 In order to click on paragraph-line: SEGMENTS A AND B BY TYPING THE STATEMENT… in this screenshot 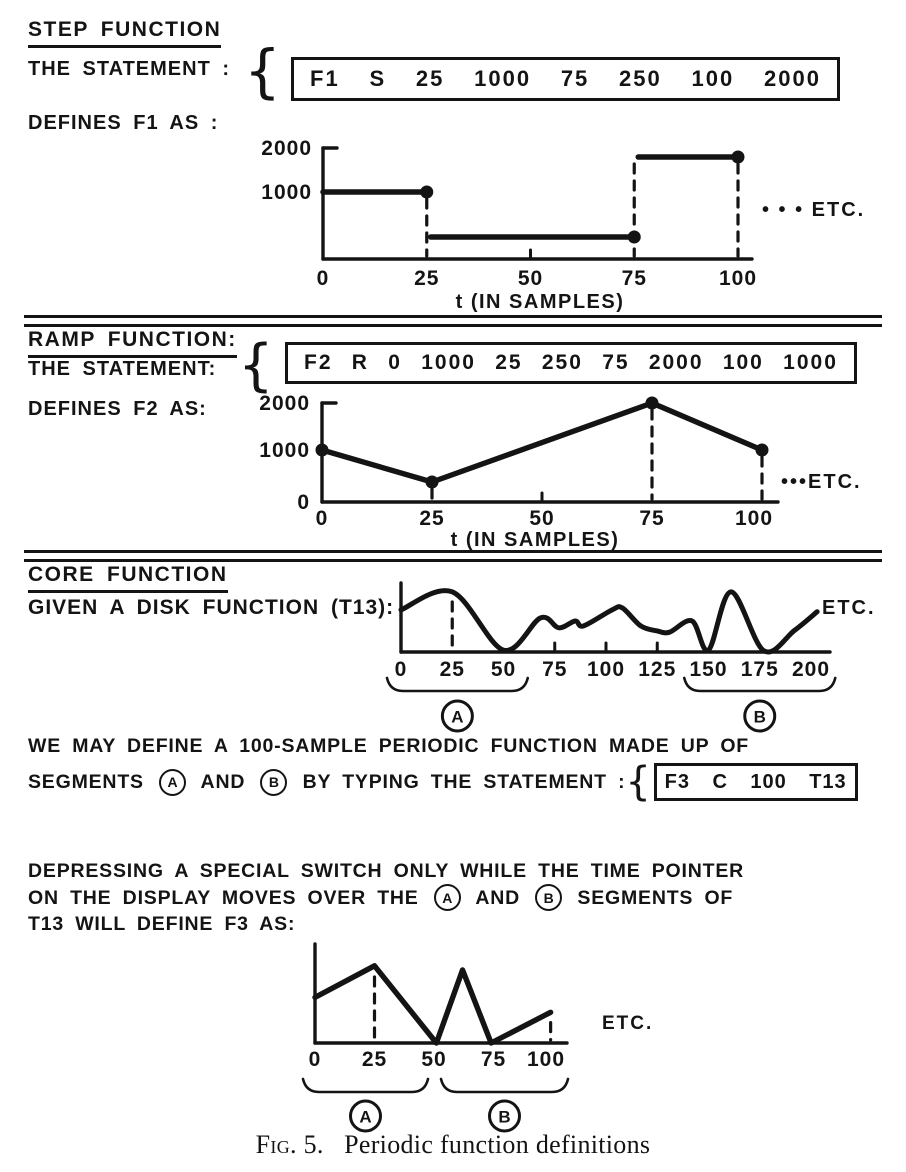, I will do `click(443, 782)`.